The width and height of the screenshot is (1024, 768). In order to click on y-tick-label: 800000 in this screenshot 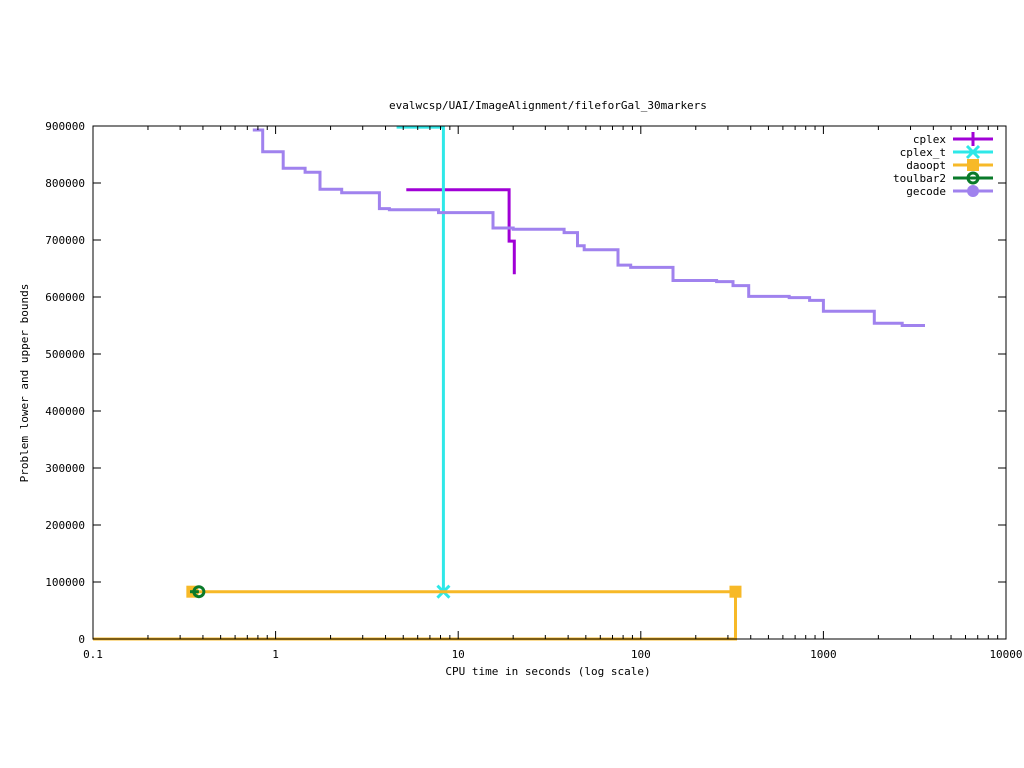, I will do `click(65, 183)`.